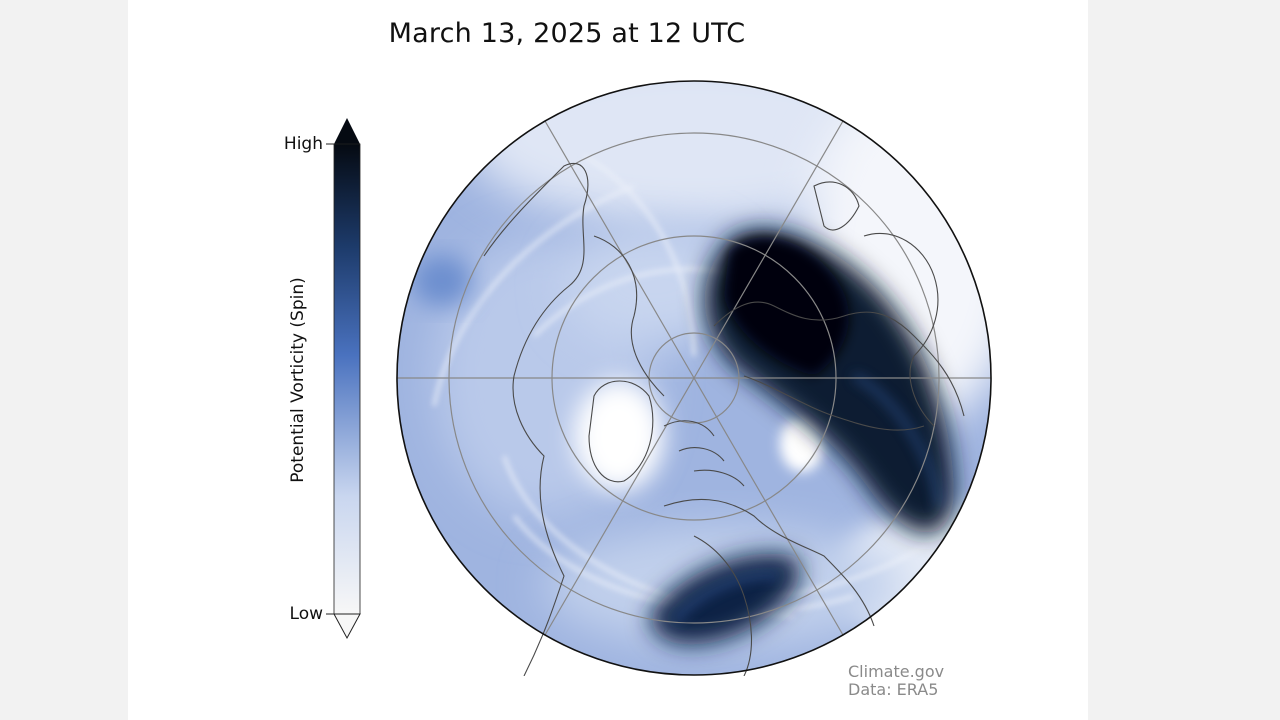 The image size is (1280, 720). What do you see at coordinates (893, 689) in the screenshot?
I see `credit-data: Data: ERA5` at bounding box center [893, 689].